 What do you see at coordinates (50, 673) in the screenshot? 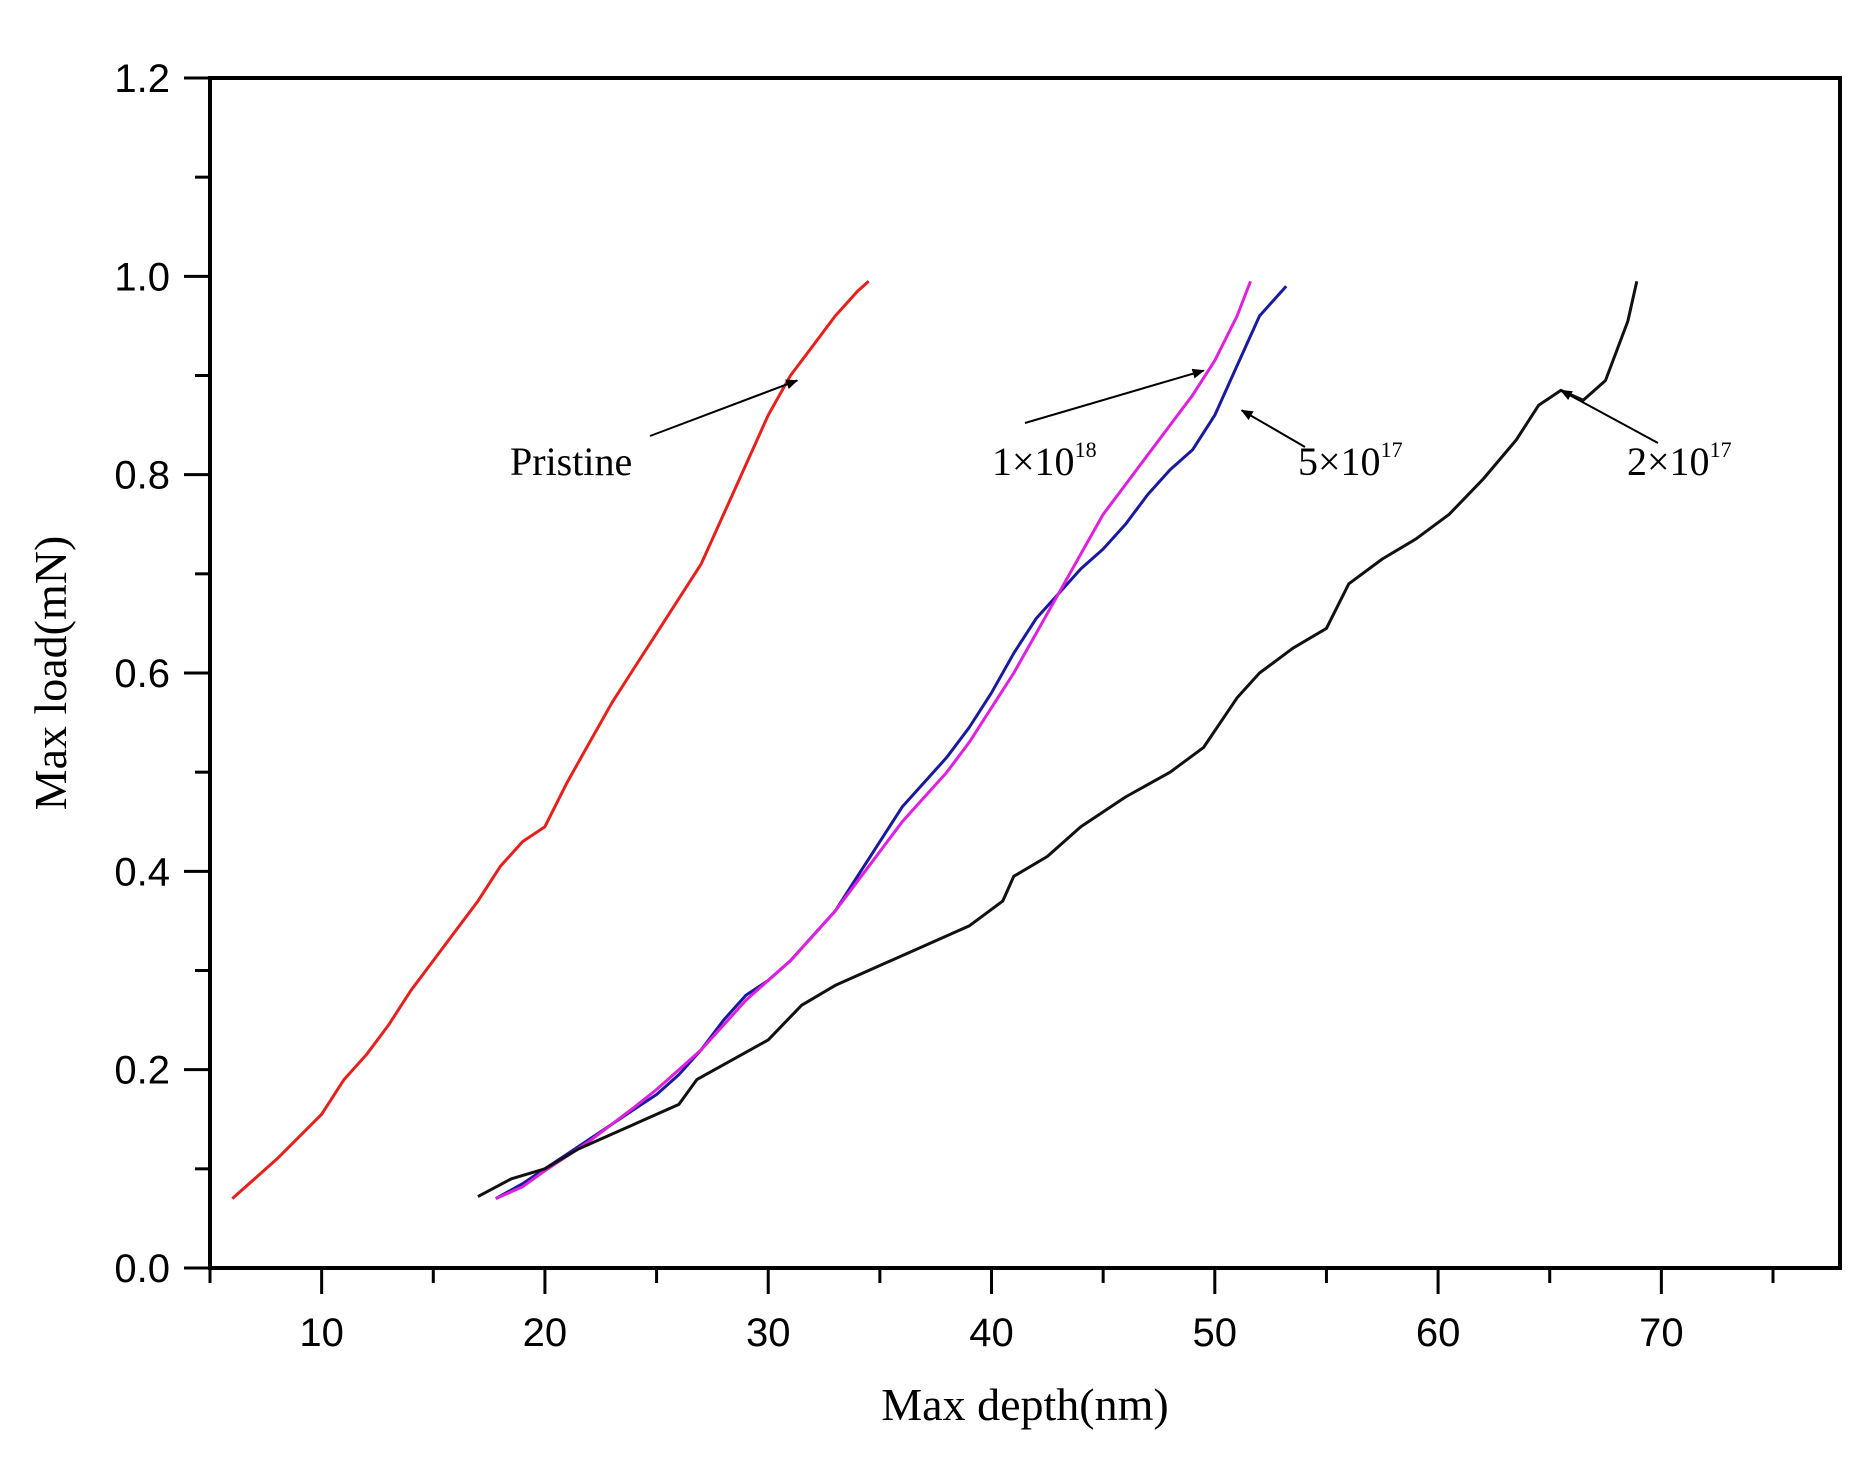
I see `y-axis-title: Max load(mN)` at bounding box center [50, 673].